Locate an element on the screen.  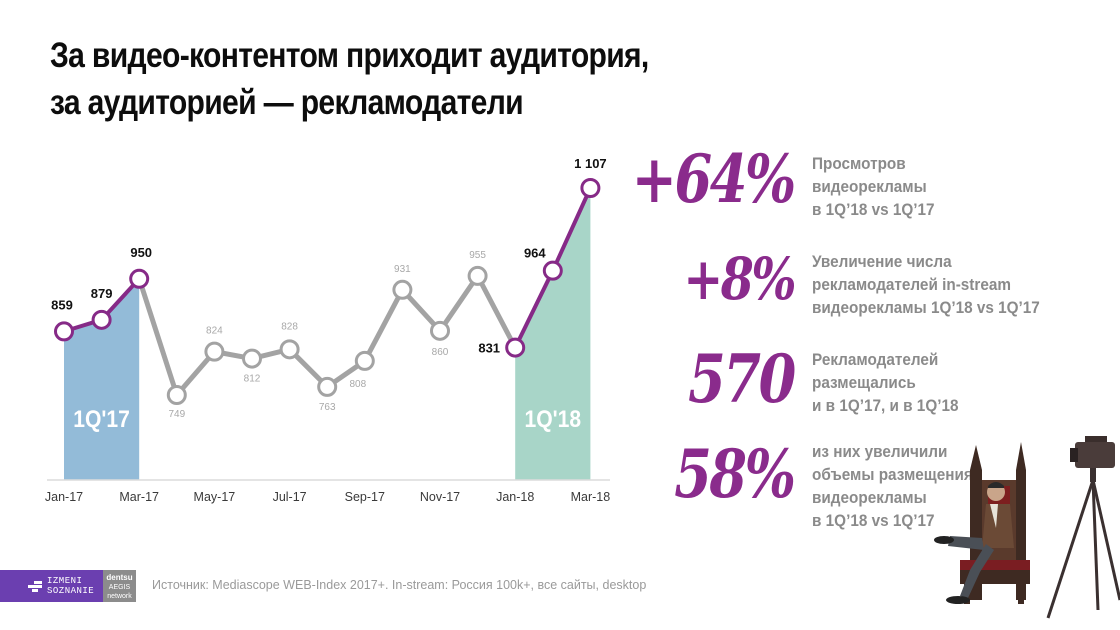
stat-value: +8% is located at coordinates (739, 279).